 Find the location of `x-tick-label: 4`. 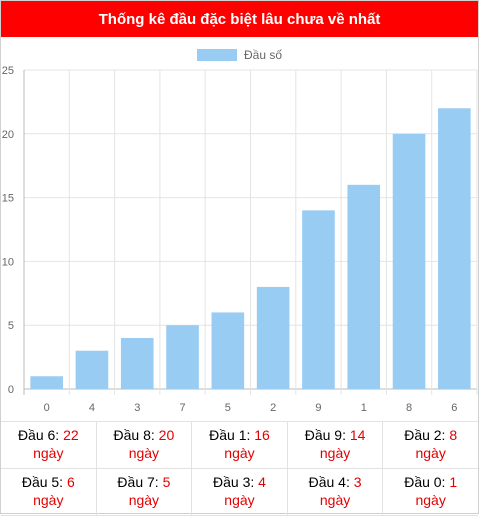

x-tick-label: 4 is located at coordinates (92, 408).